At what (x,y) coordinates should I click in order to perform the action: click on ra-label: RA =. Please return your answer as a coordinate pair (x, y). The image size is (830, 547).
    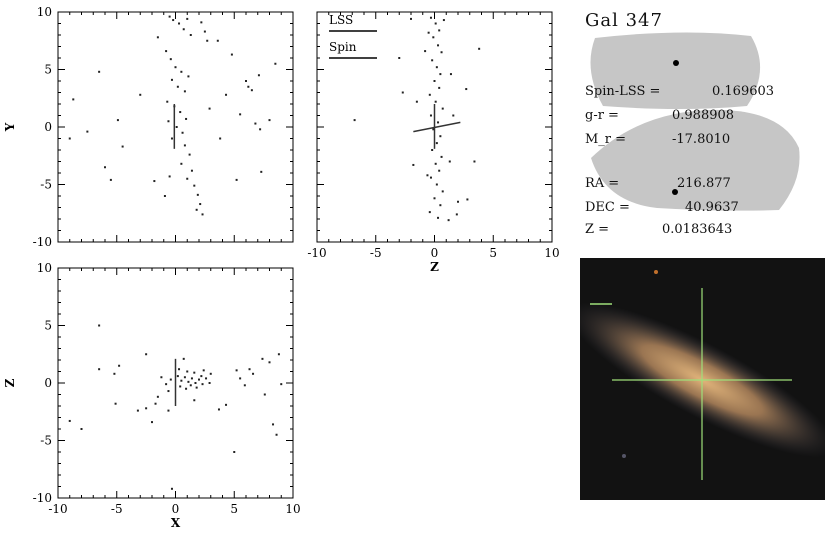
    Looking at the image, I should click on (602, 183).